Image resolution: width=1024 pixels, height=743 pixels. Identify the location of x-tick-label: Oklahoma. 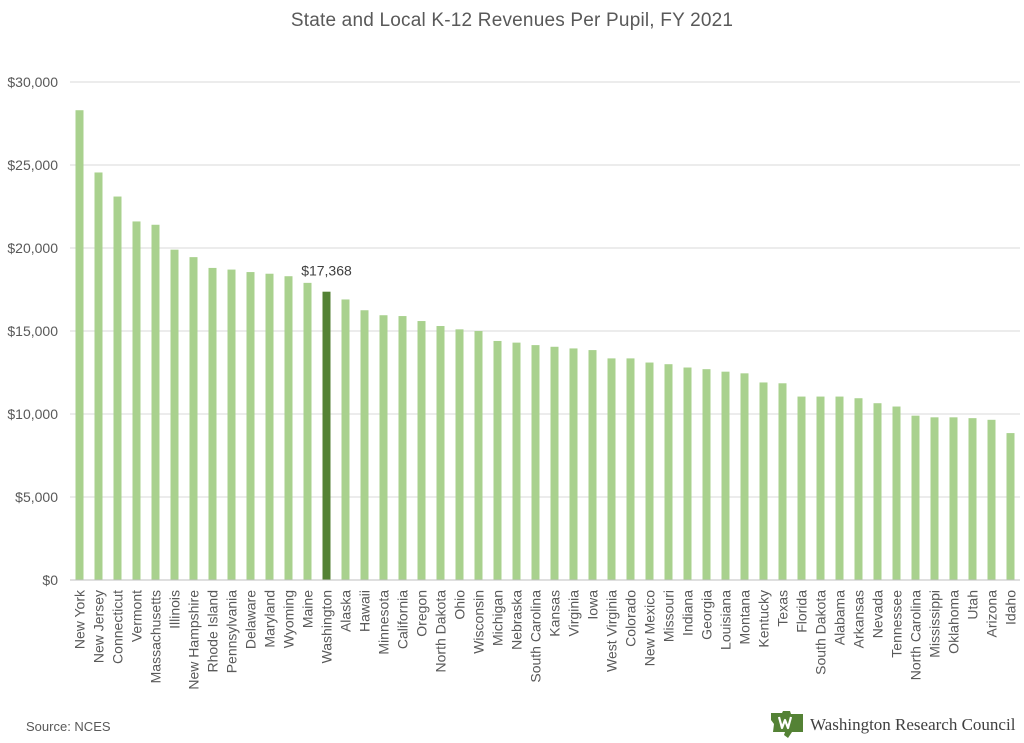
(954, 622).